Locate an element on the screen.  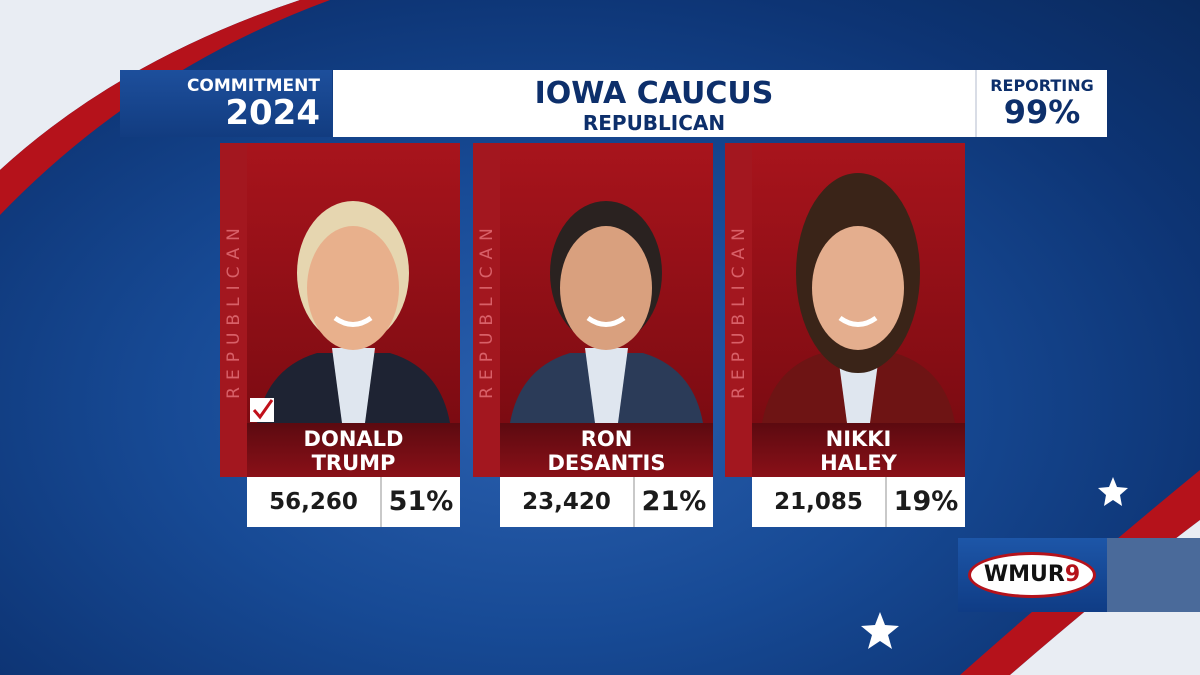
vote-count: 56,260 is located at coordinates (314, 502).